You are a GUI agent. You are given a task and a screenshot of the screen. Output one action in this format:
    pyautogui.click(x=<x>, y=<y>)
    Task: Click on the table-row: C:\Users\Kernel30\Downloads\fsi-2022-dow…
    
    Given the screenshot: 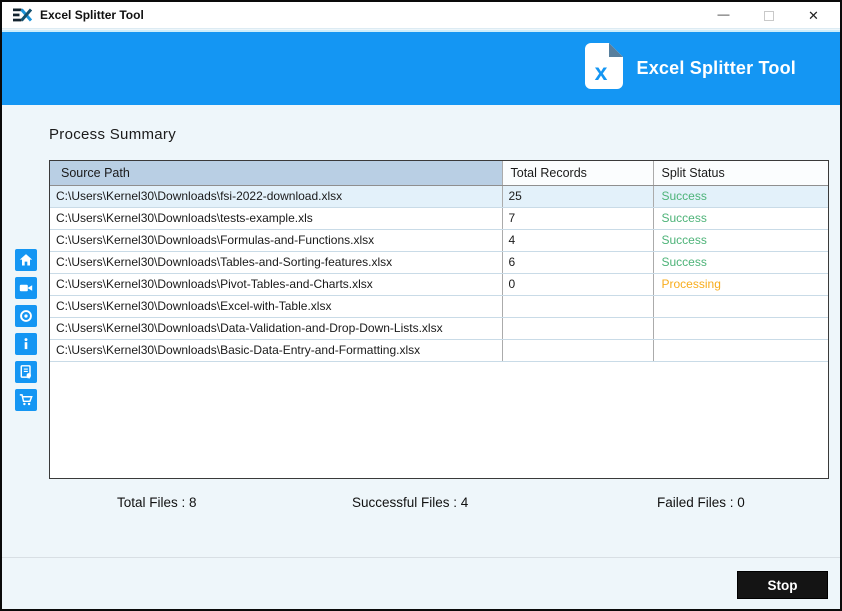 What is the action you would take?
    pyautogui.click(x=439, y=196)
    